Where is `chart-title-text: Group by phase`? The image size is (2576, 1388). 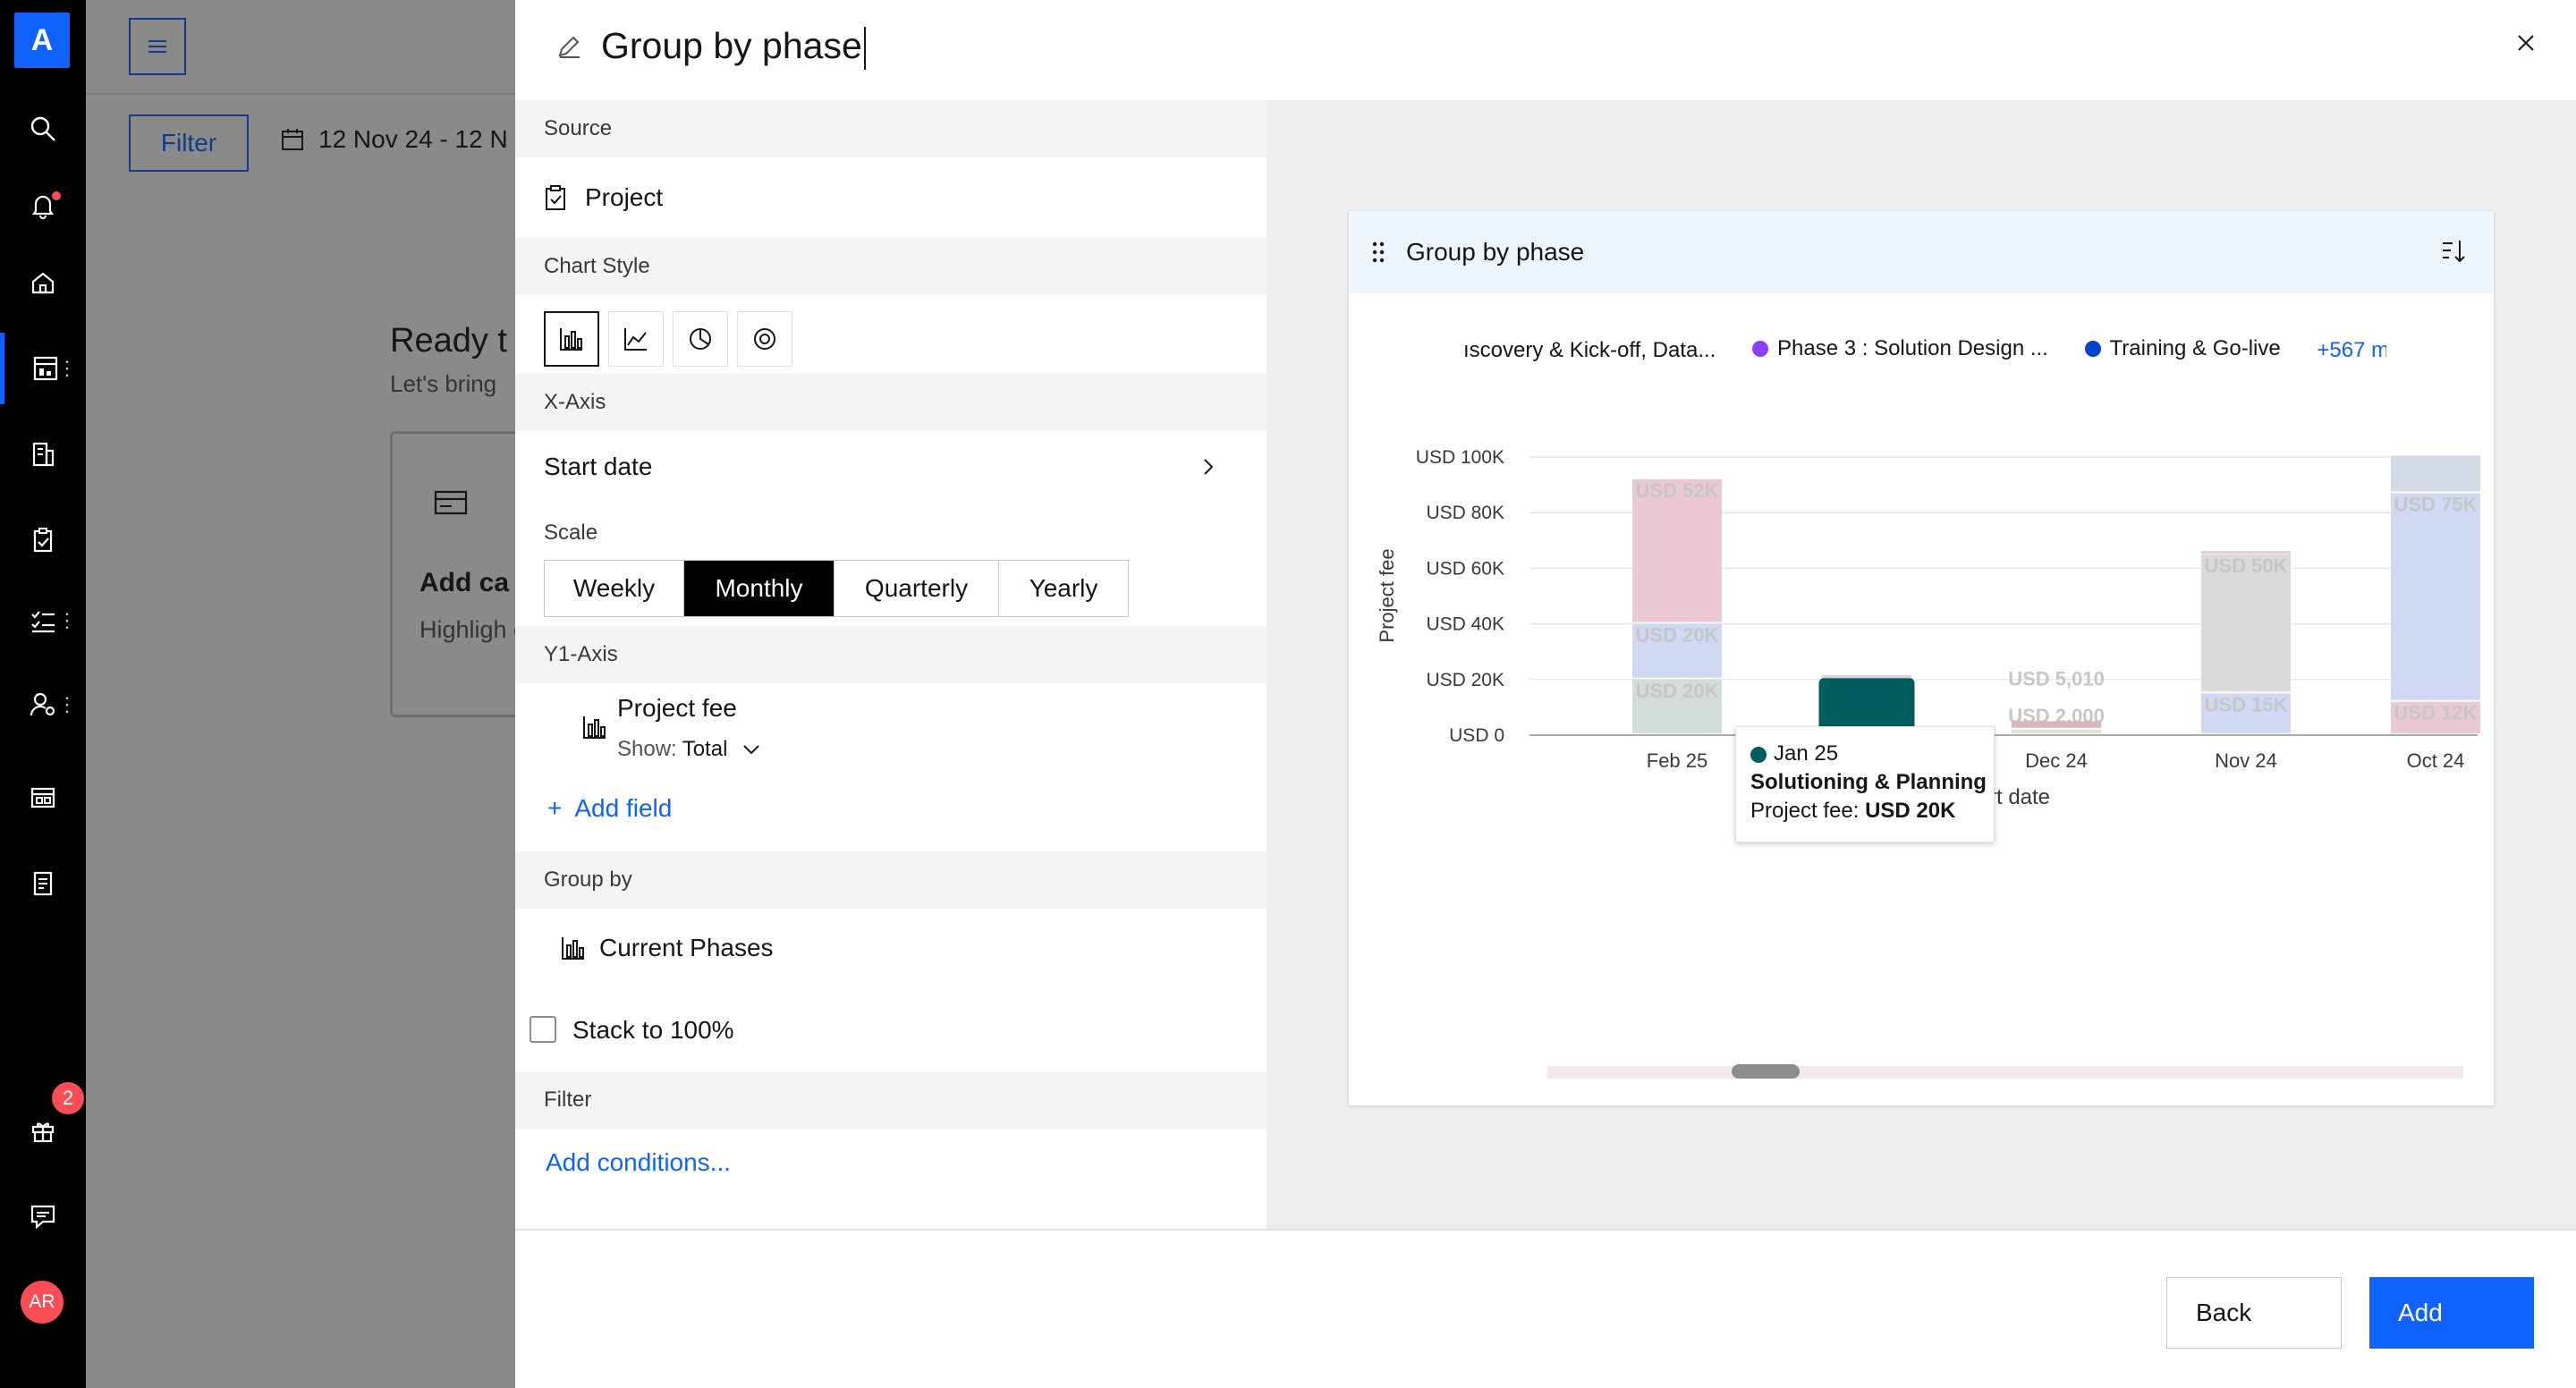
chart-title-text: Group by phase is located at coordinates (731, 46).